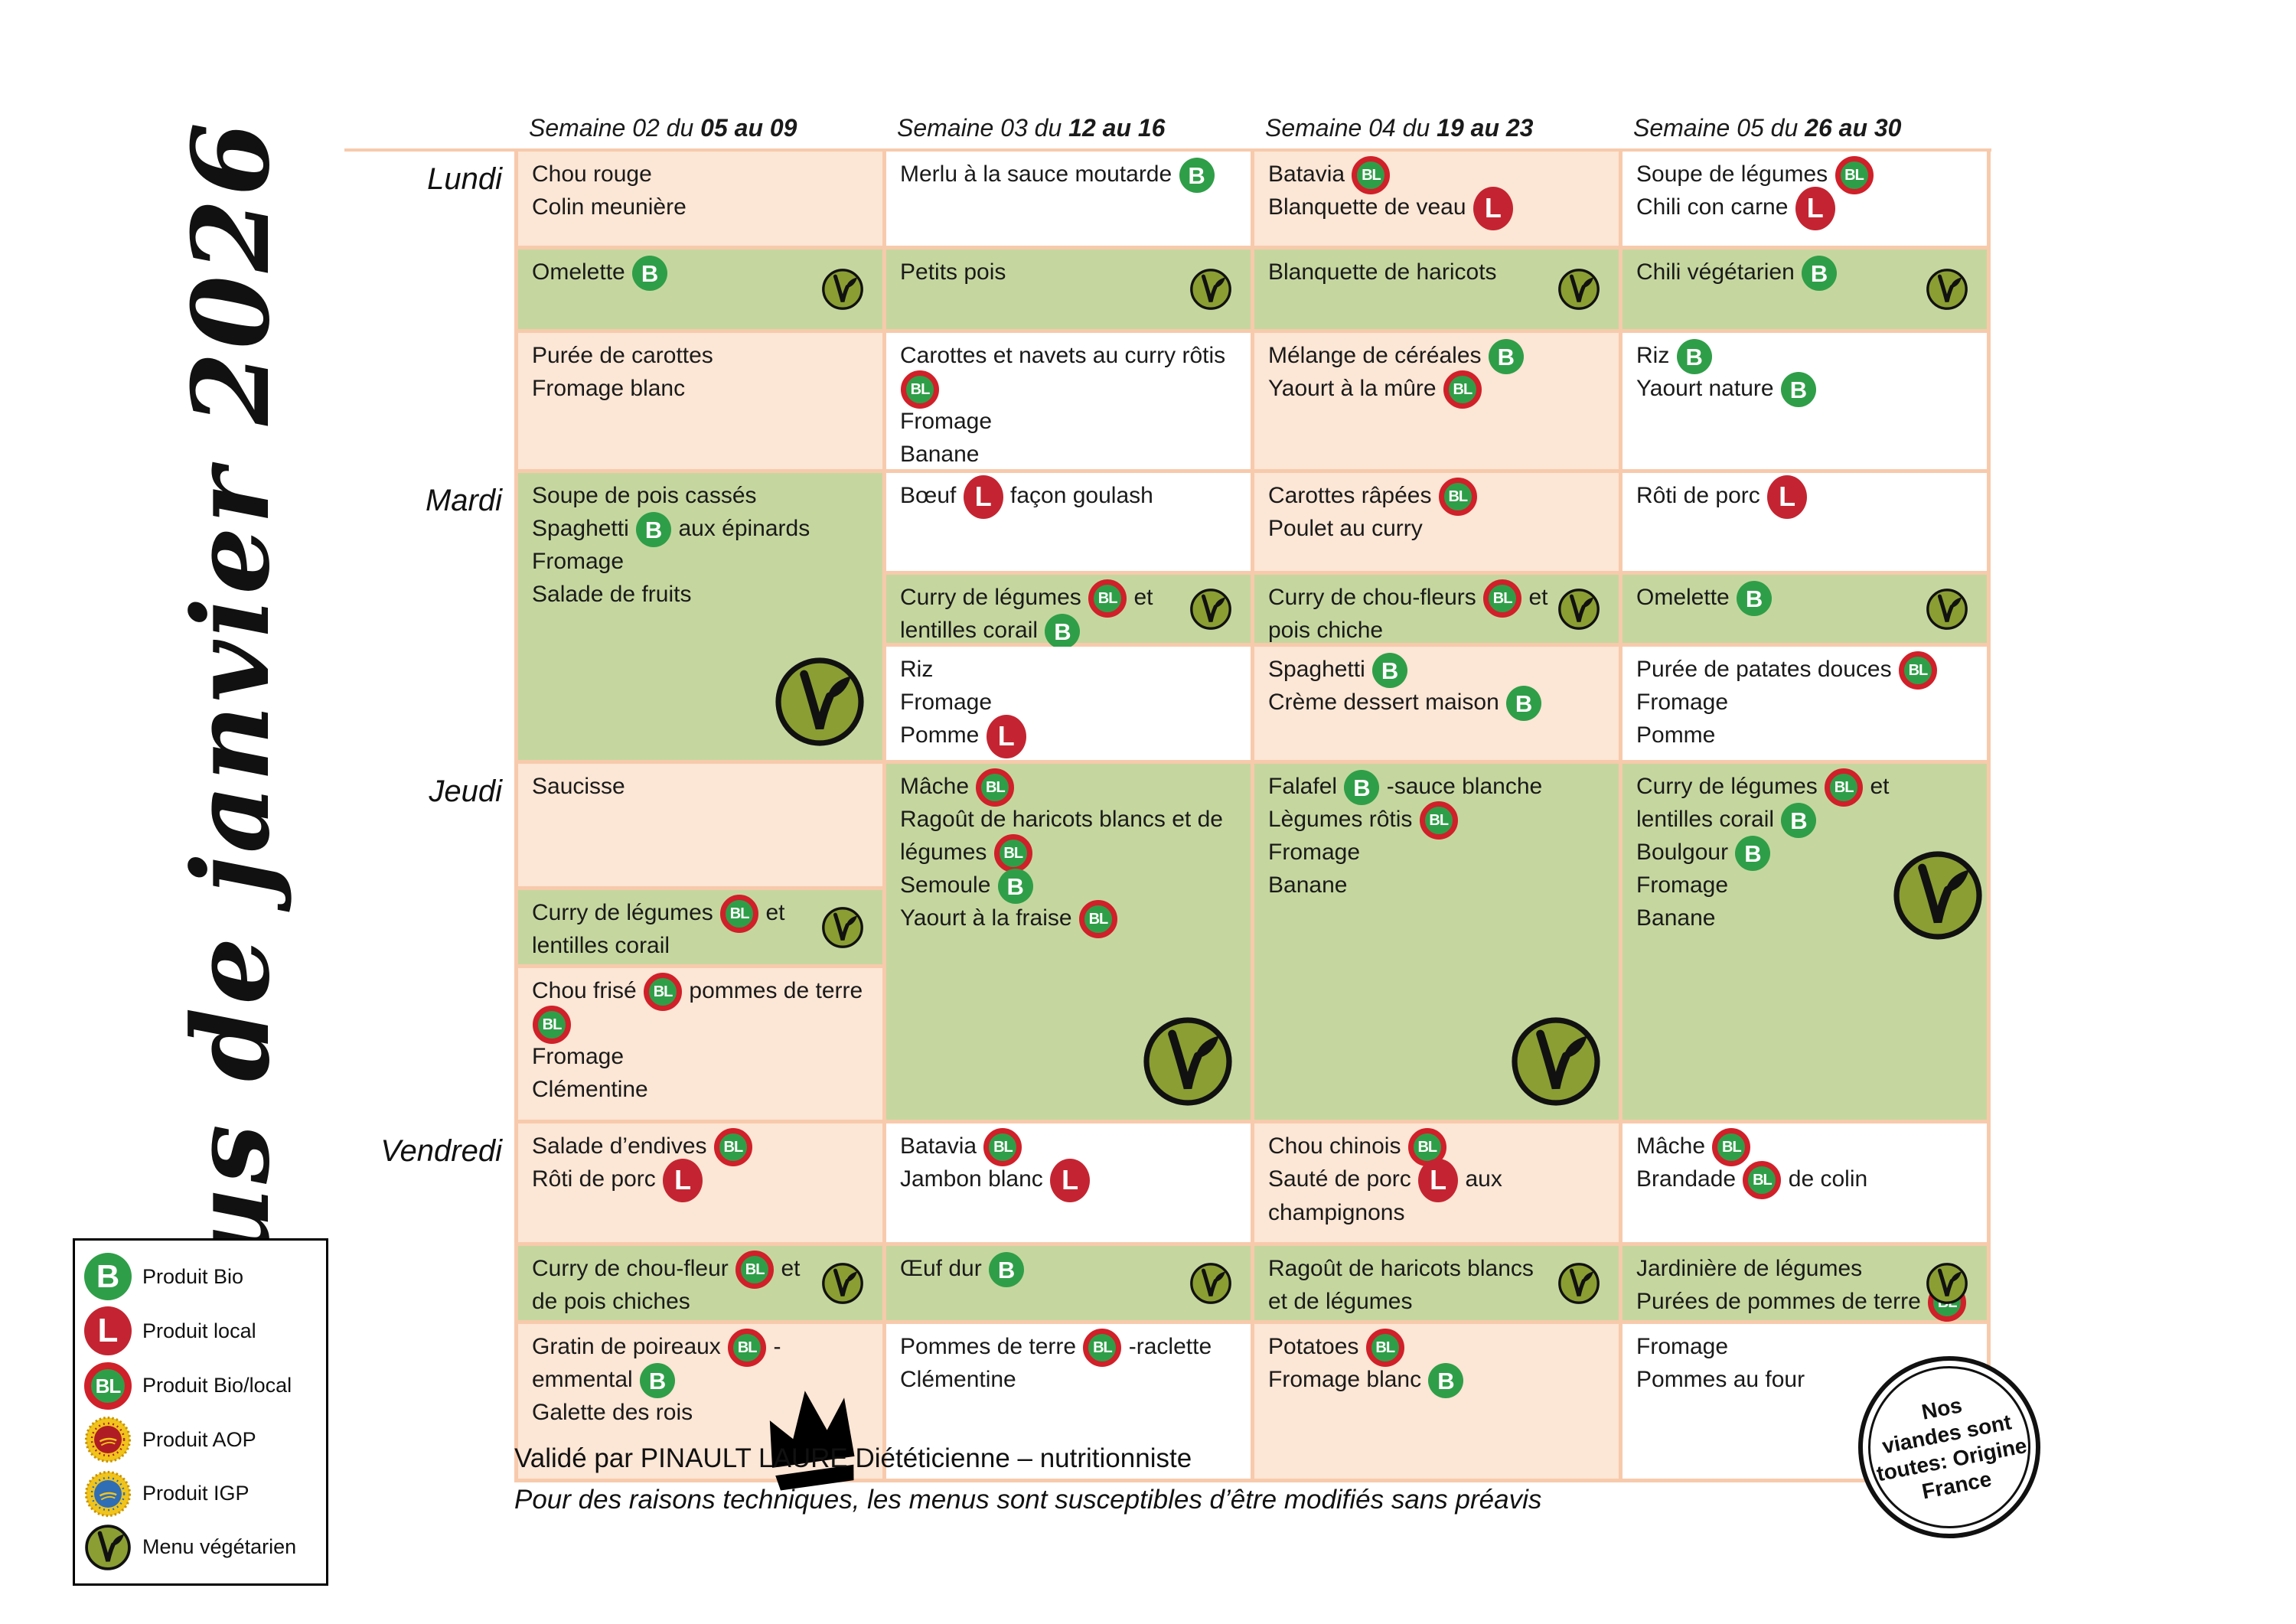 The width and height of the screenshot is (2296, 1624). Describe the element at coordinates (700, 389) in the screenshot. I see `menu-line: Fromage blanc` at that location.